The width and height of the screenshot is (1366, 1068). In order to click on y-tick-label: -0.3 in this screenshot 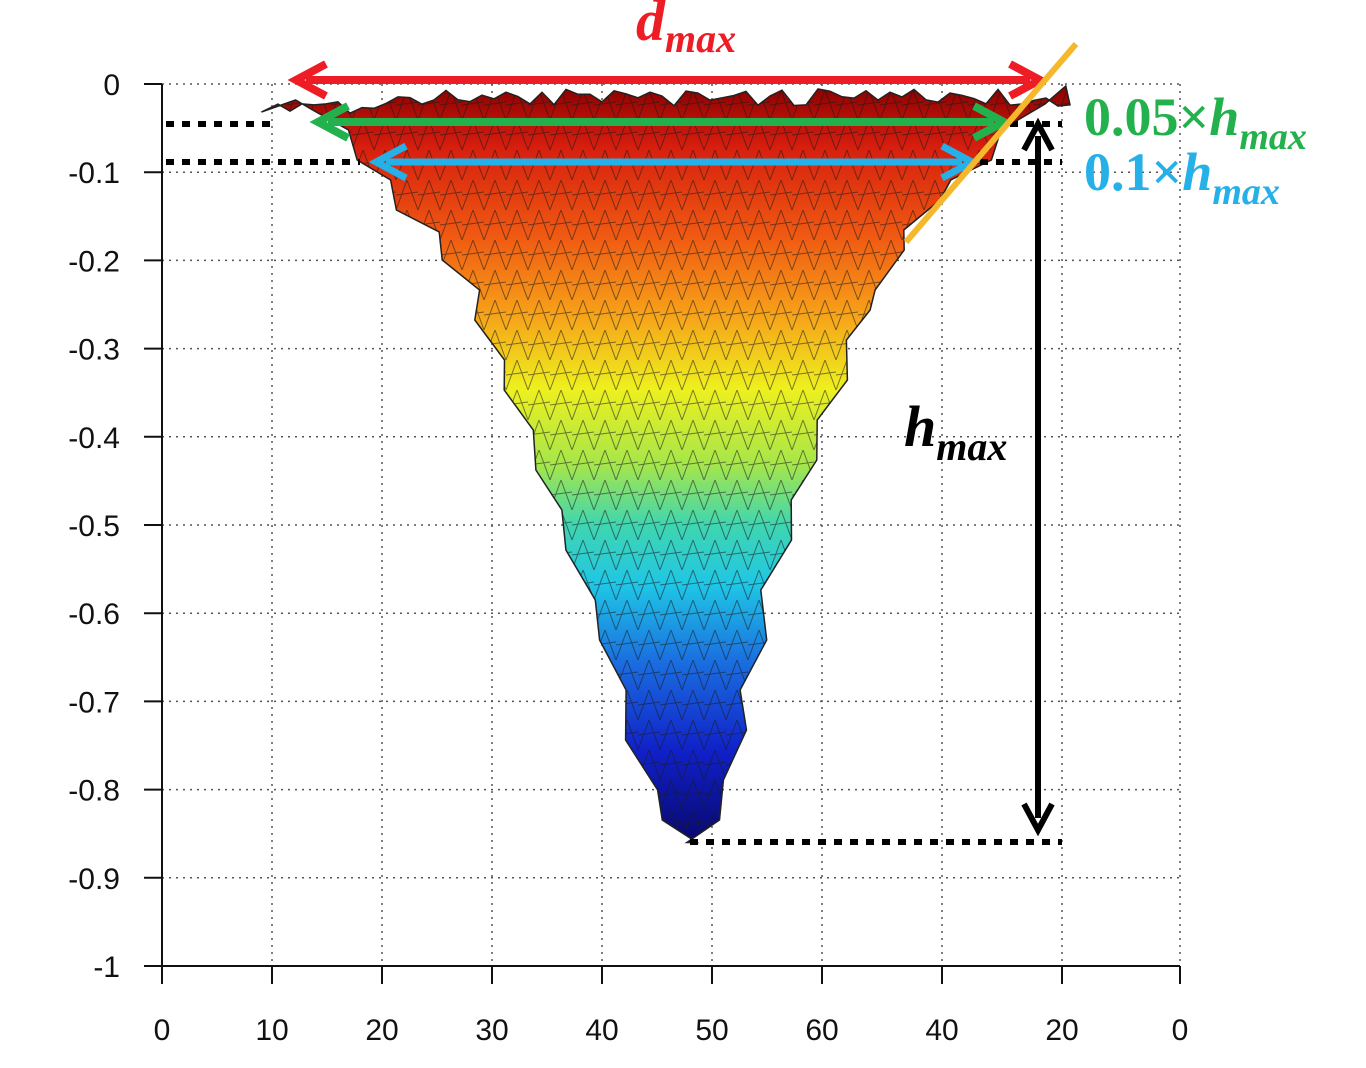, I will do `click(94, 350)`.